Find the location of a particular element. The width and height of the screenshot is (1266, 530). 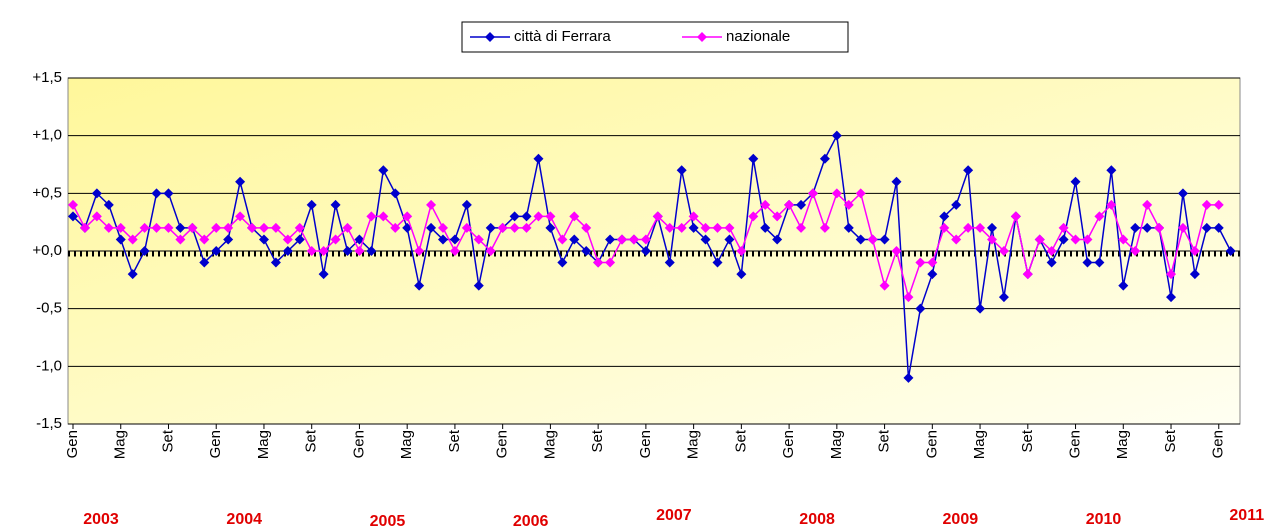

y-tick-label: +0,5 is located at coordinates (47, 192).